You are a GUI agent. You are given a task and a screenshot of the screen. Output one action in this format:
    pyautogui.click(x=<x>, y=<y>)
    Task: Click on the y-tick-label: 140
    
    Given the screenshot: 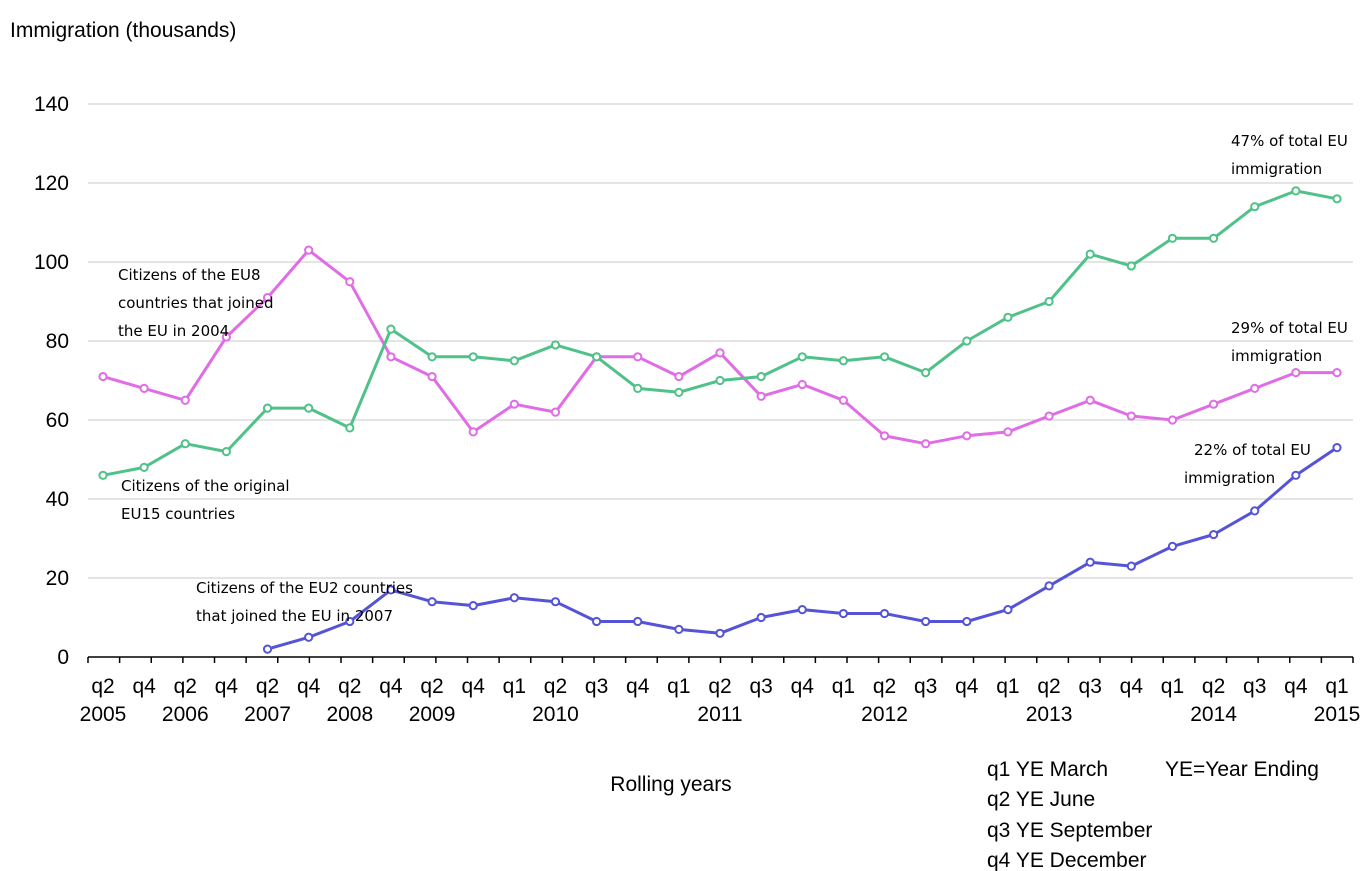 What is the action you would take?
    pyautogui.click(x=51, y=104)
    